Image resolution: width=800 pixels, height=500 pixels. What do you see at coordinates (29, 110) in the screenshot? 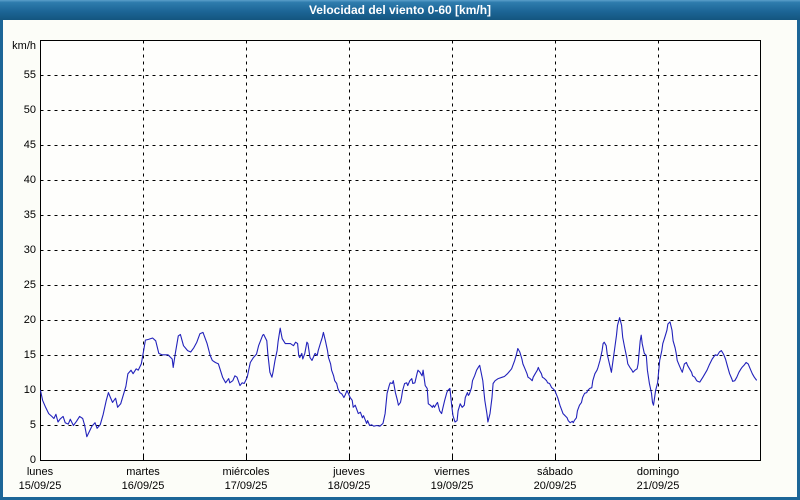
I see `y-tick-label-50: 50` at bounding box center [29, 110].